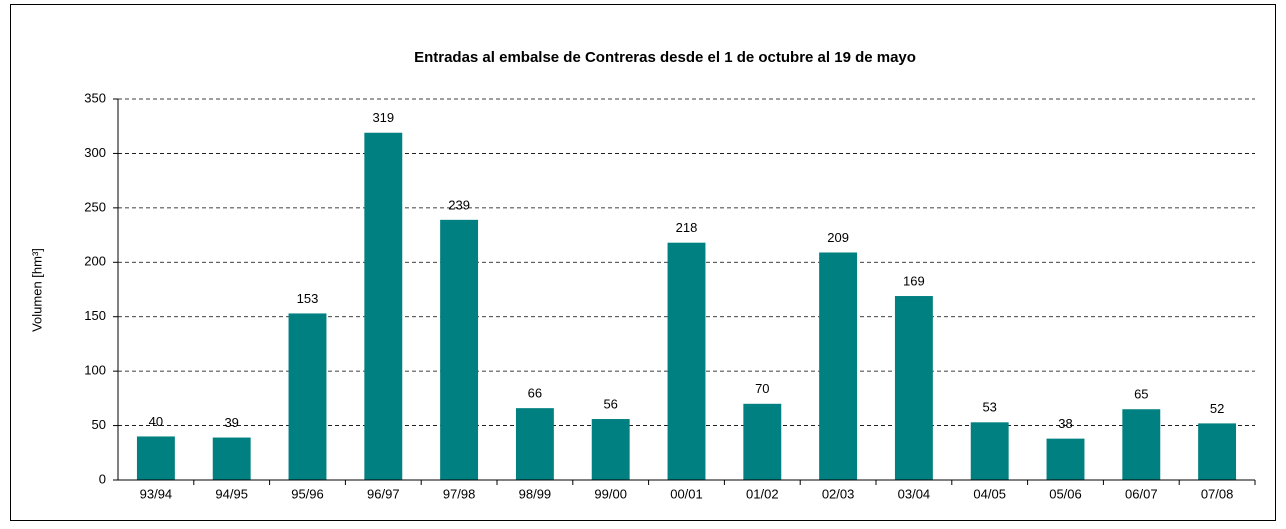  Describe the element at coordinates (383, 493) in the screenshot. I see `x-tick-label: 96/97` at that location.